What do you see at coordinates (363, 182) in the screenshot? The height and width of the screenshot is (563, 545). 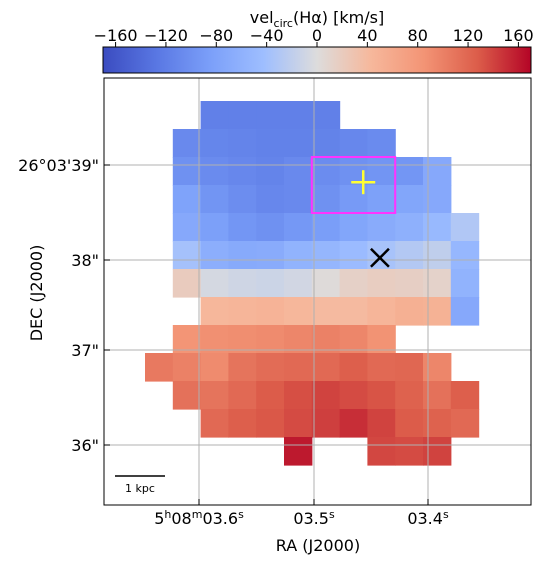 I see `center-cross-marker` at bounding box center [363, 182].